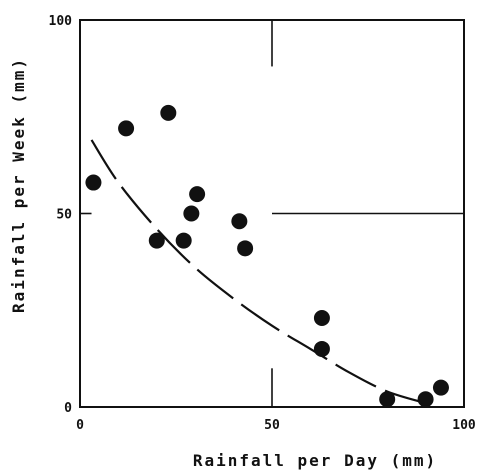  Describe the element at coordinates (315, 460) in the screenshot. I see `x-axis-label: Rainfall per Day (mm)` at that location.